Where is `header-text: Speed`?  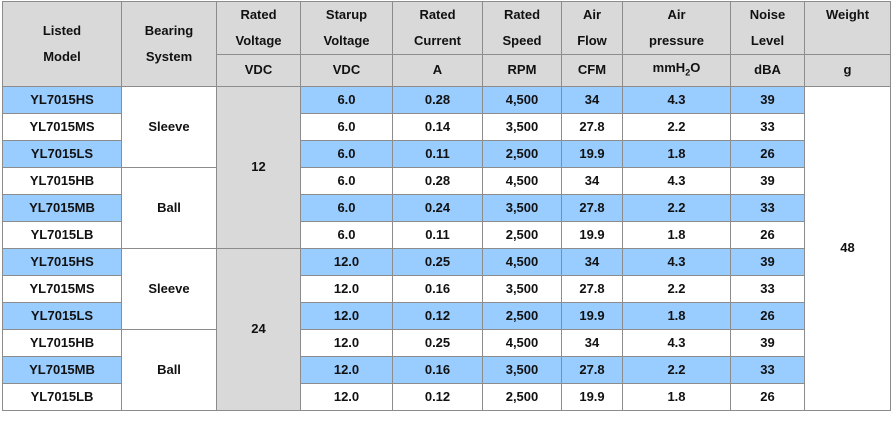 header-text: Speed is located at coordinates (522, 40).